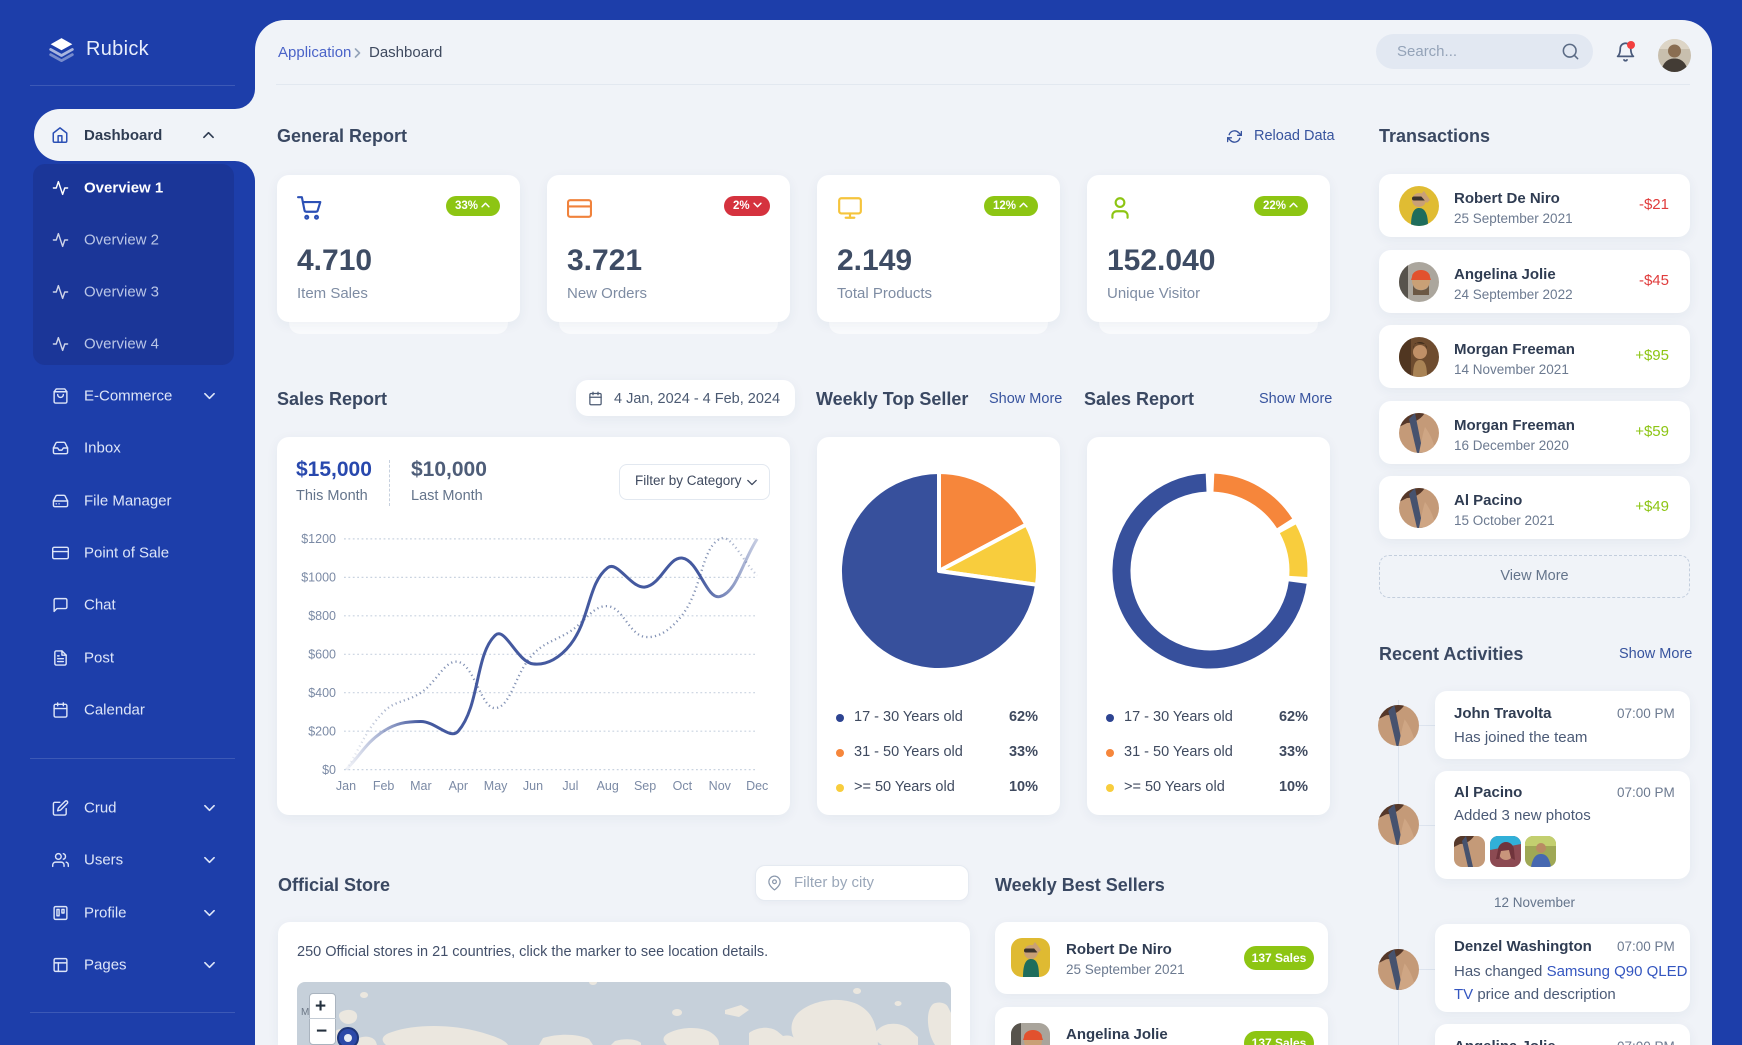 This screenshot has height=1045, width=1742. I want to click on svg-text: $0, so click(329, 770).